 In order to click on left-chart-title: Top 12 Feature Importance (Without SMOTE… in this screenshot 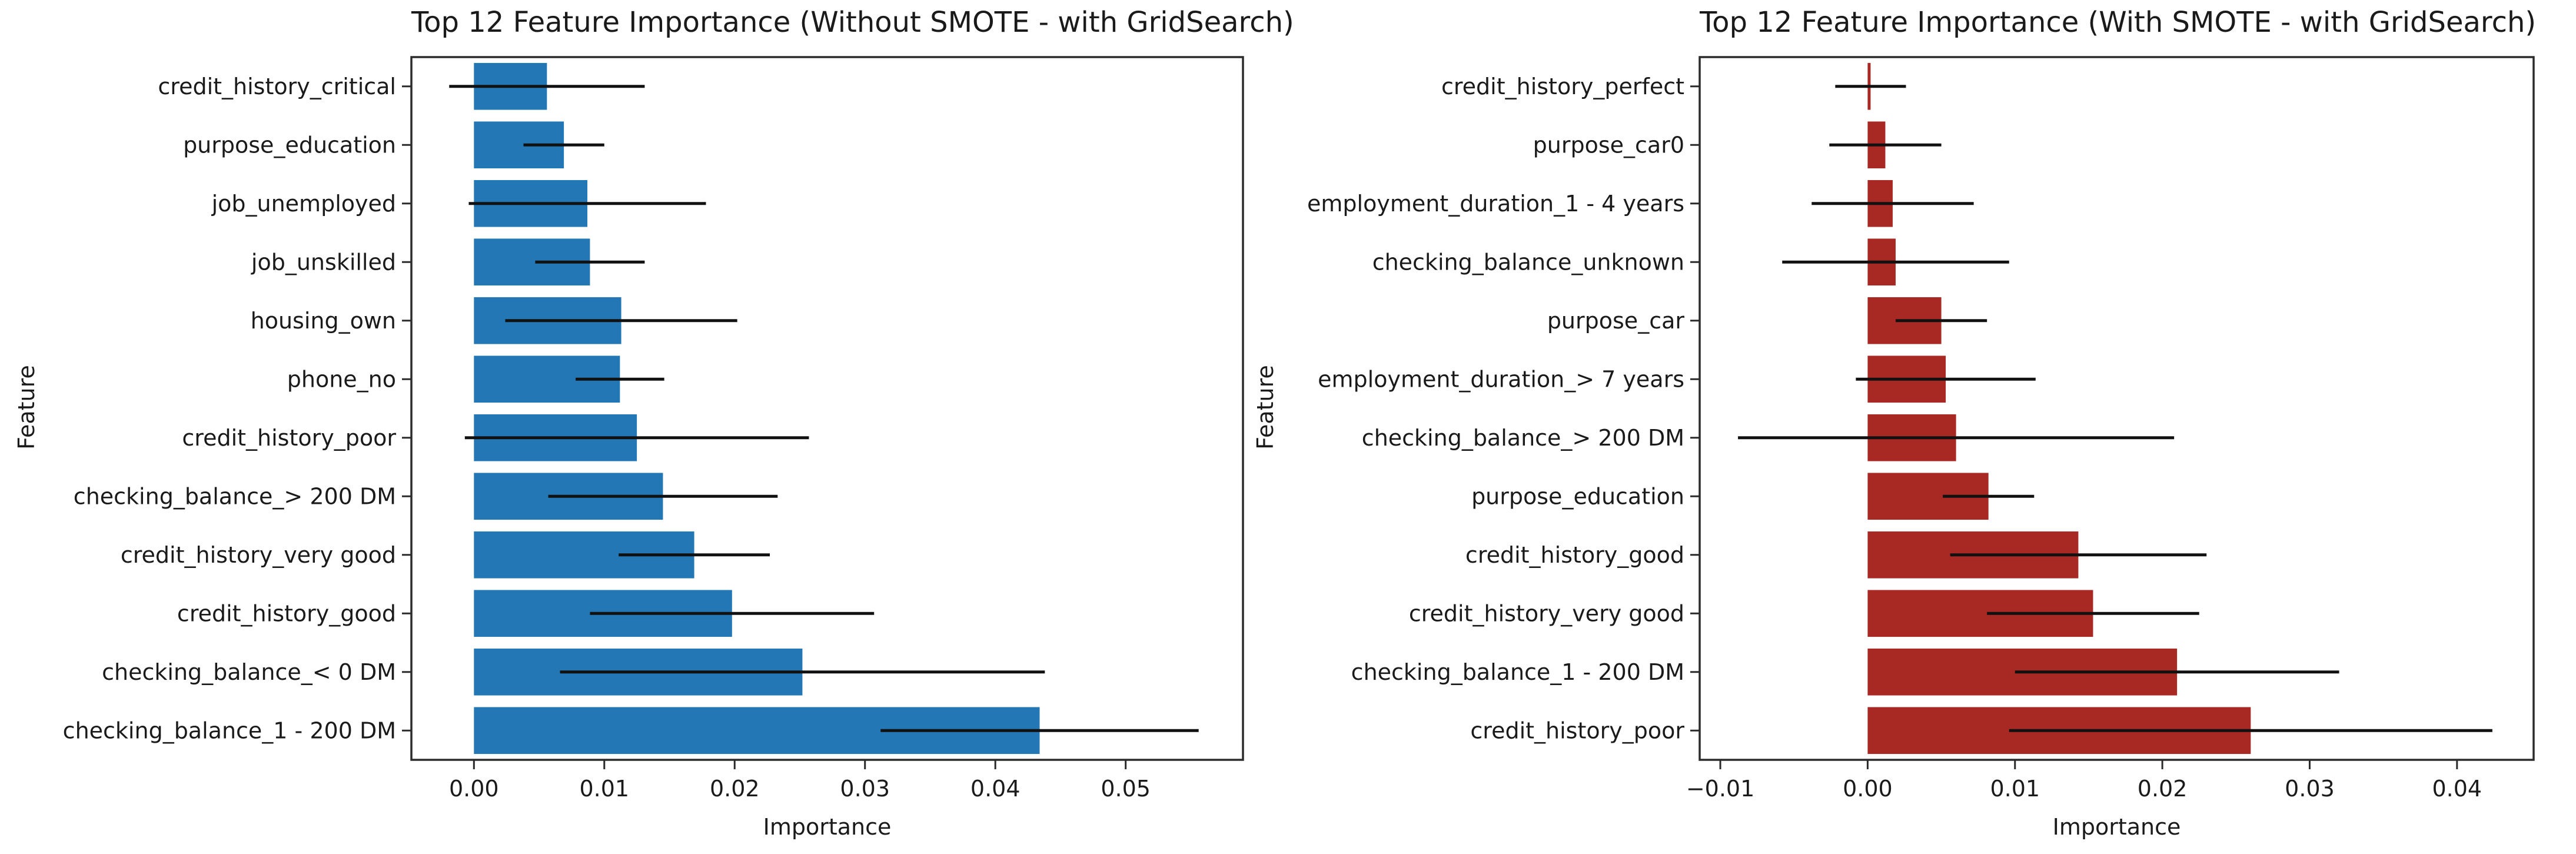, I will do `click(852, 22)`.